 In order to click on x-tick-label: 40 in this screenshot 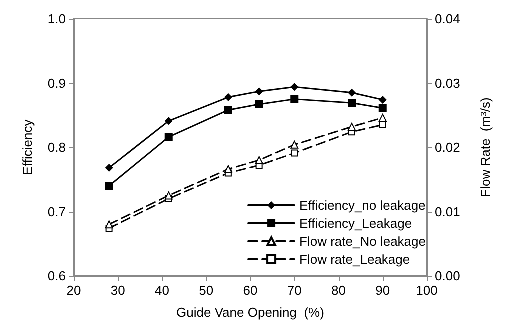, I will do `click(162, 290)`.